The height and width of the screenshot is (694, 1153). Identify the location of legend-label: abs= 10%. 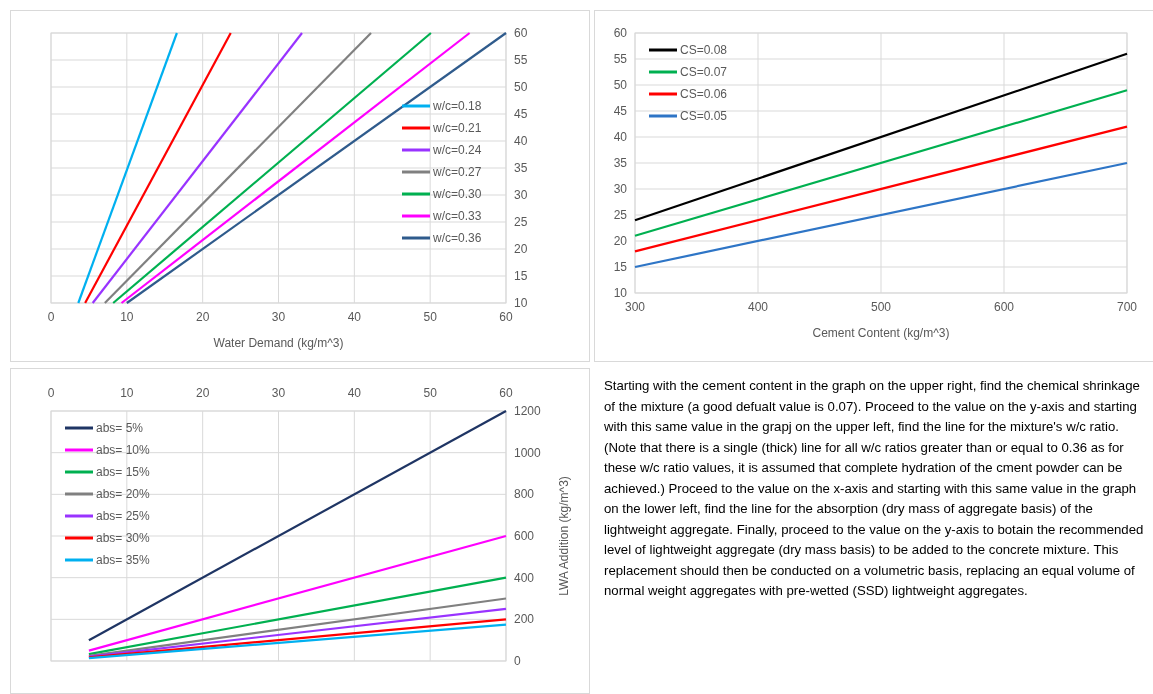
(123, 450).